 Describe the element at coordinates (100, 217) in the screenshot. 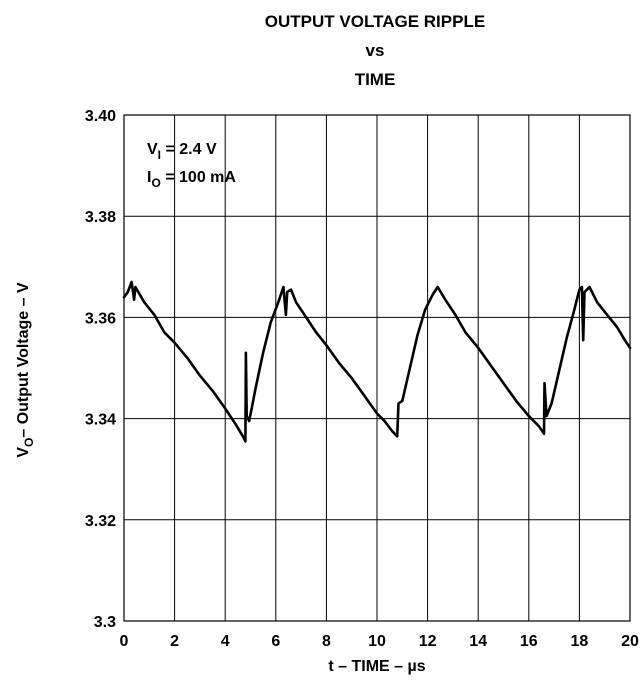

I see `y-tick-label: 3.38` at that location.